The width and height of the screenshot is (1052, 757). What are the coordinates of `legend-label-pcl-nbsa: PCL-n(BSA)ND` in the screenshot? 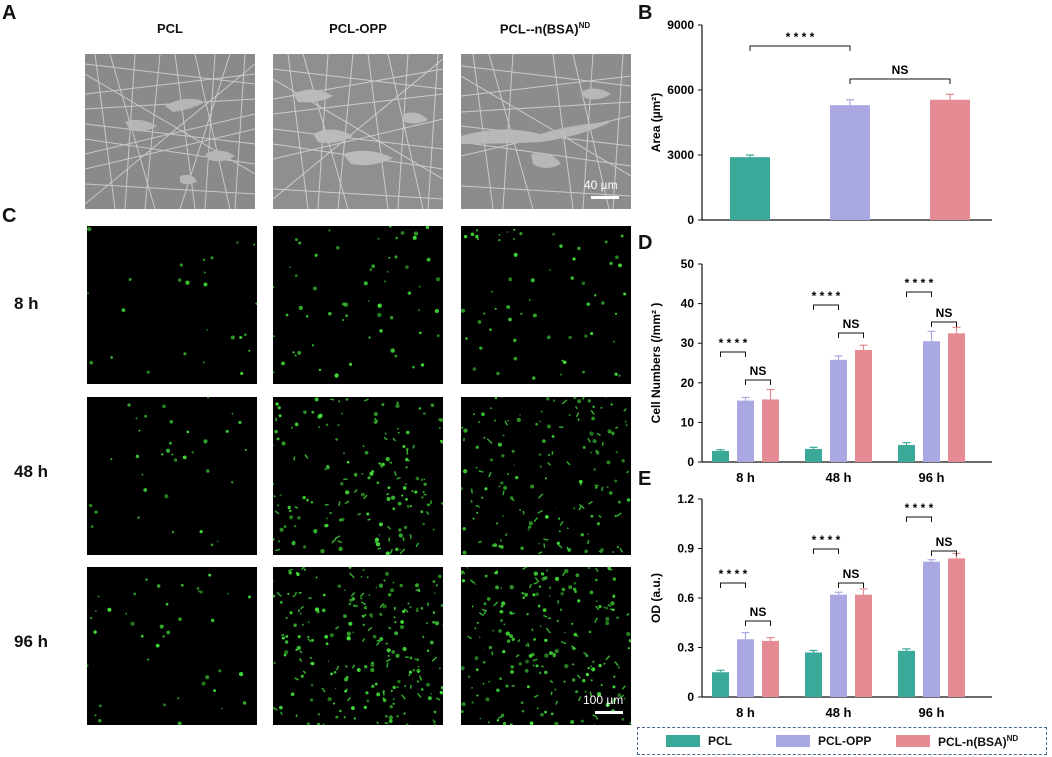 It's located at (978, 741).